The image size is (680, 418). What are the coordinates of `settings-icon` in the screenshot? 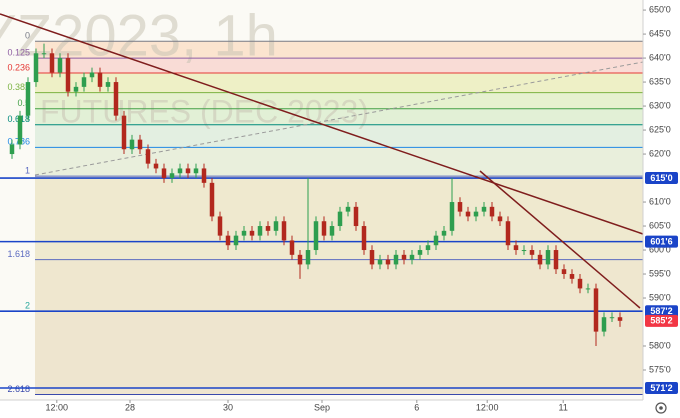 It's located at (661, 408).